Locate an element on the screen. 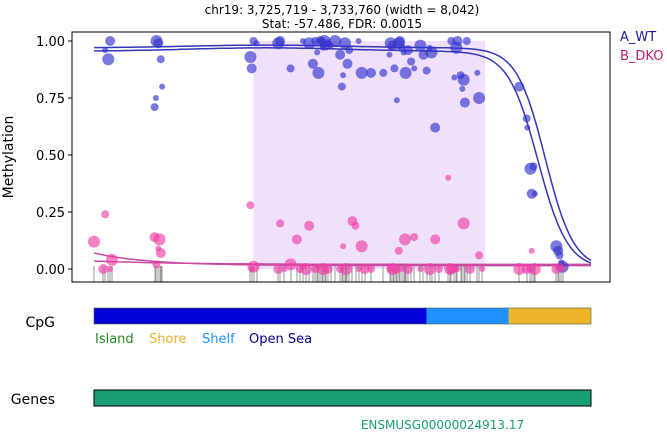 The height and width of the screenshot is (438, 667). gene-bar is located at coordinates (342, 398).